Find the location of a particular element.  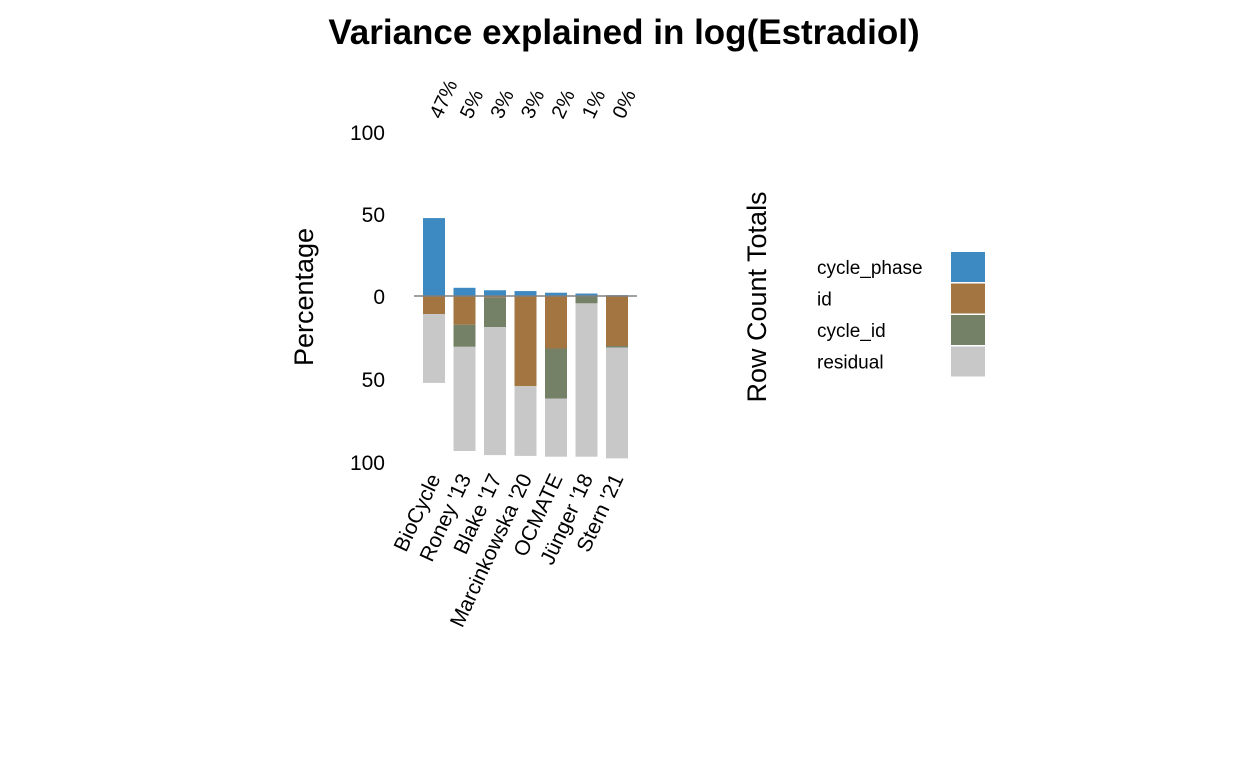

legend-title: Row Count Totals is located at coordinates (757, 296).